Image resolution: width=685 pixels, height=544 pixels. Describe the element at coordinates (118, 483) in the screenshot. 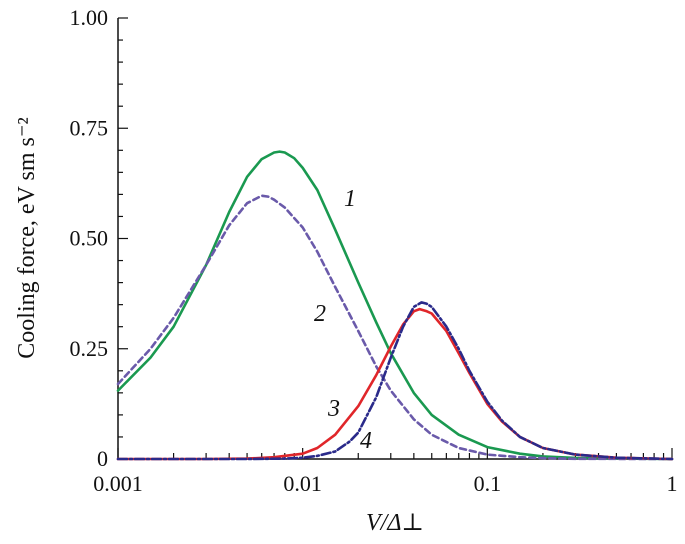

I see `x-tick-label: 0.001` at that location.